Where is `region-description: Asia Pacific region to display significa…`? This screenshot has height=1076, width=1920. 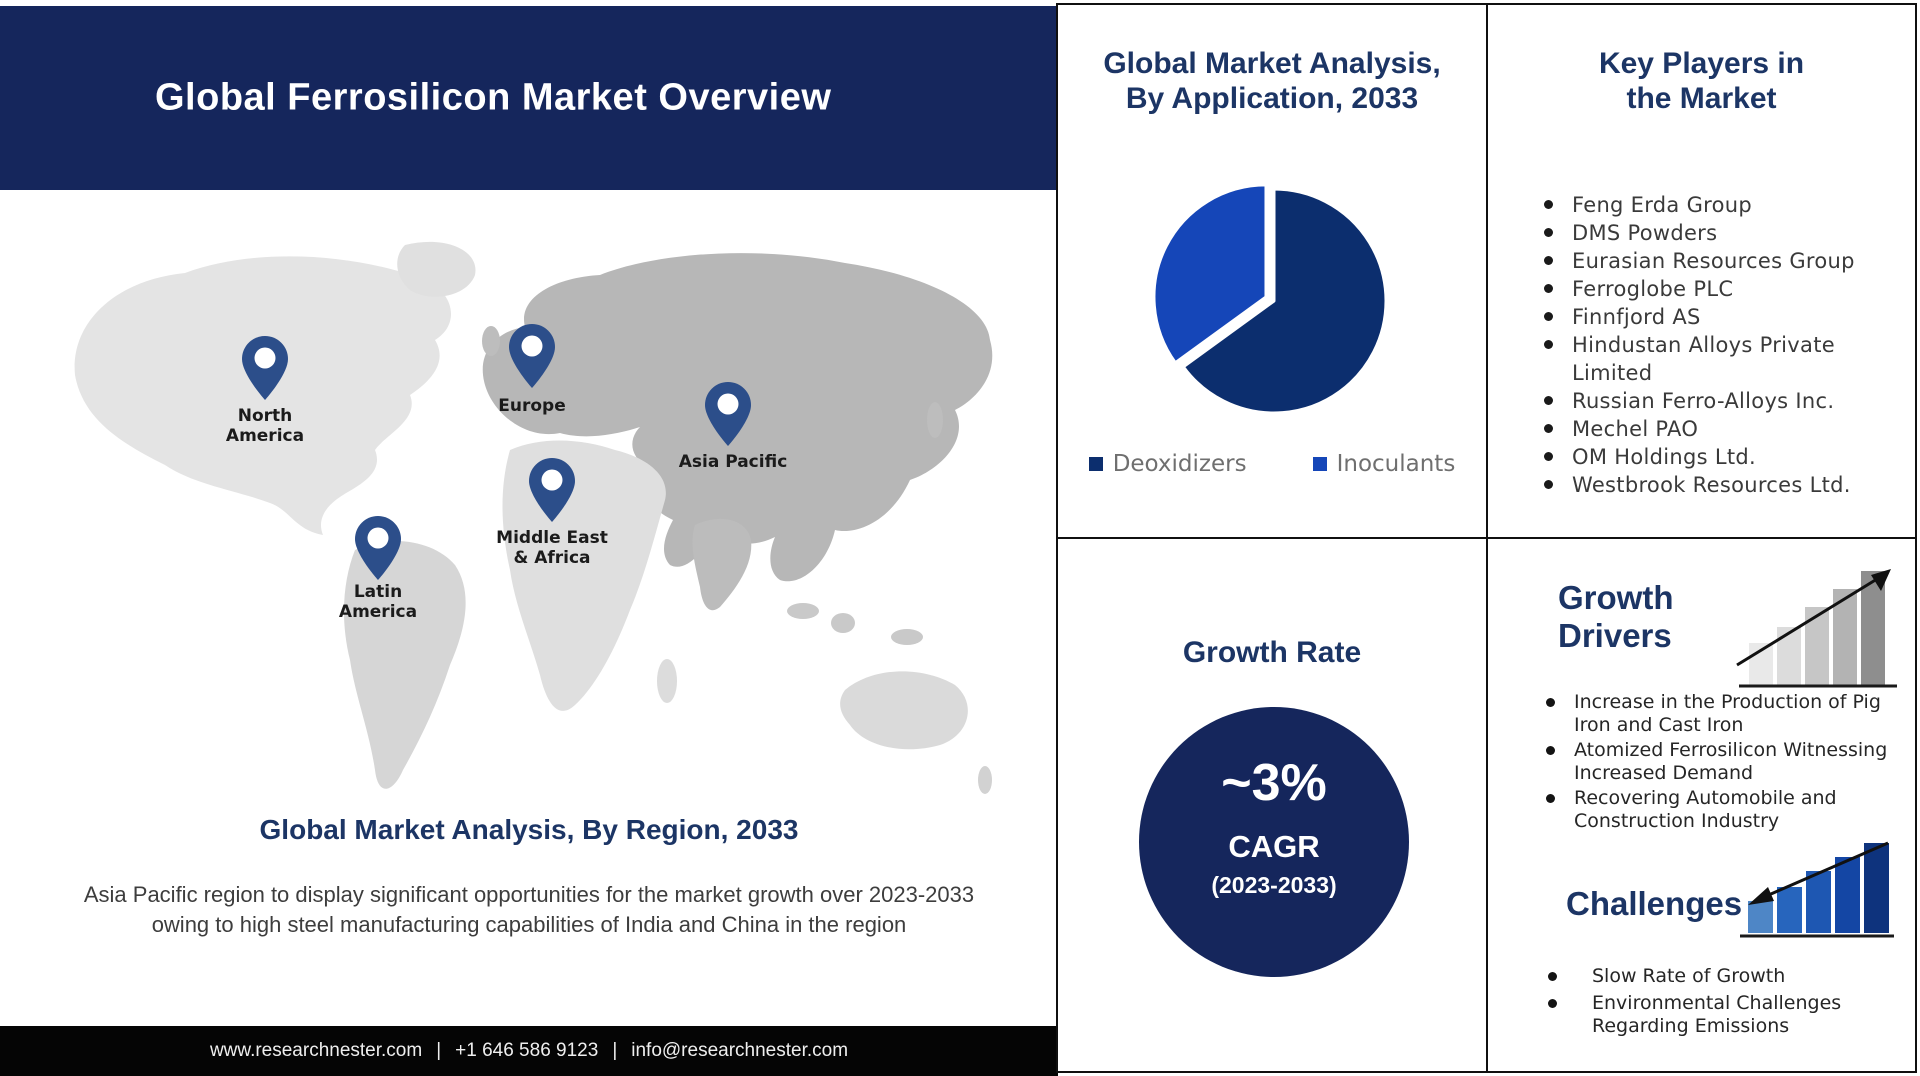
region-description: Asia Pacific region to display significa… is located at coordinates (529, 910).